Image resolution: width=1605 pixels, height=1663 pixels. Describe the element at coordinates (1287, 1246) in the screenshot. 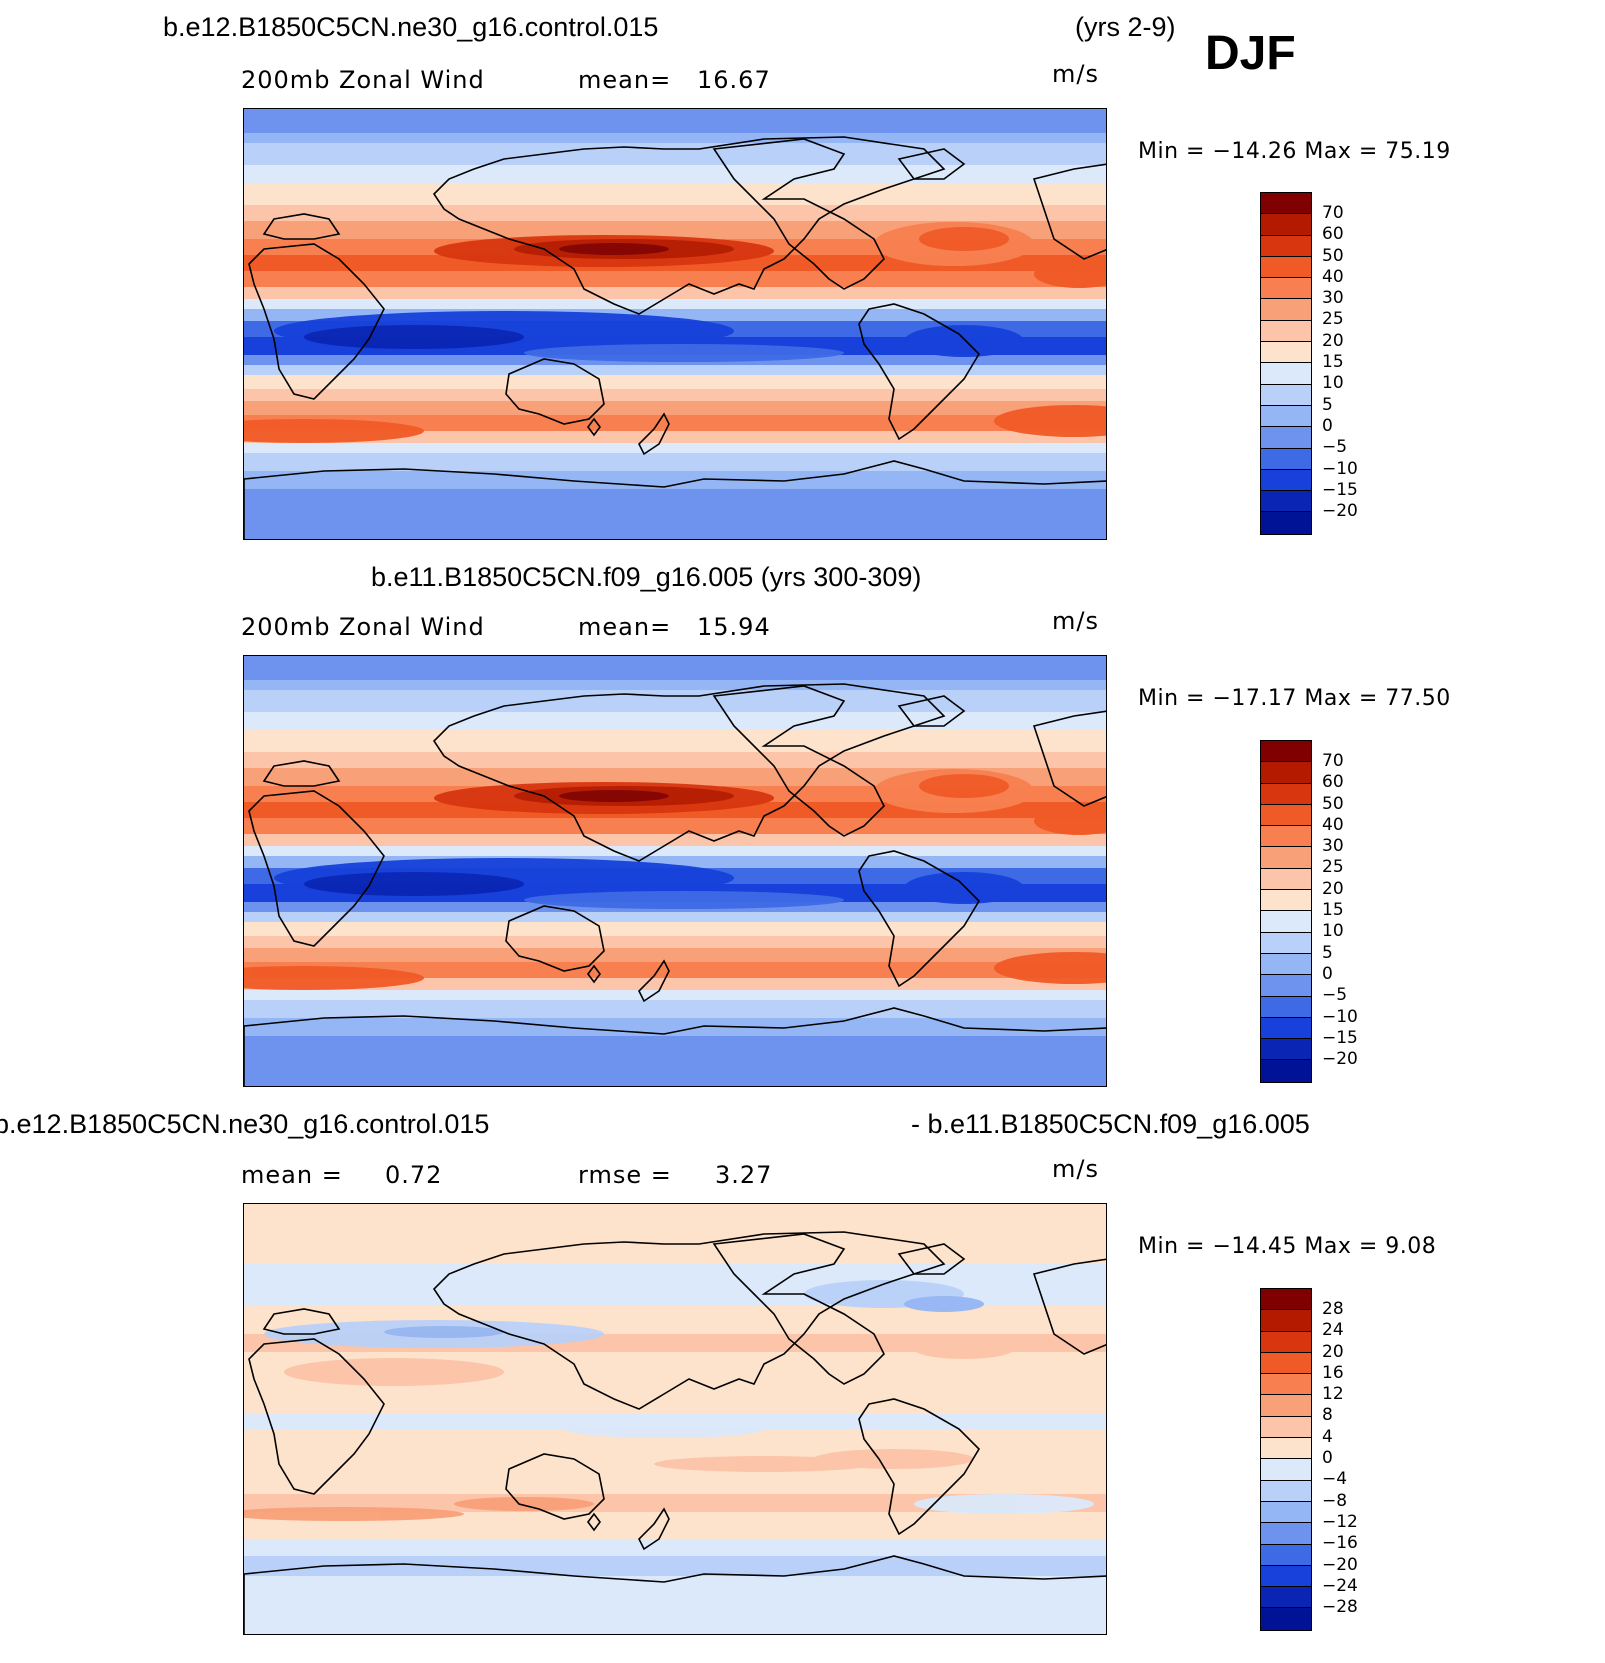

I see `panel3-minmax: Min = −14.45 Max = 9.08` at that location.